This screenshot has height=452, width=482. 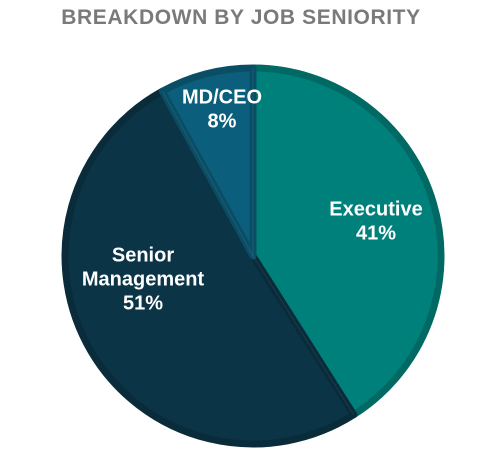 I want to click on pie-slice, so click(x=207, y=162).